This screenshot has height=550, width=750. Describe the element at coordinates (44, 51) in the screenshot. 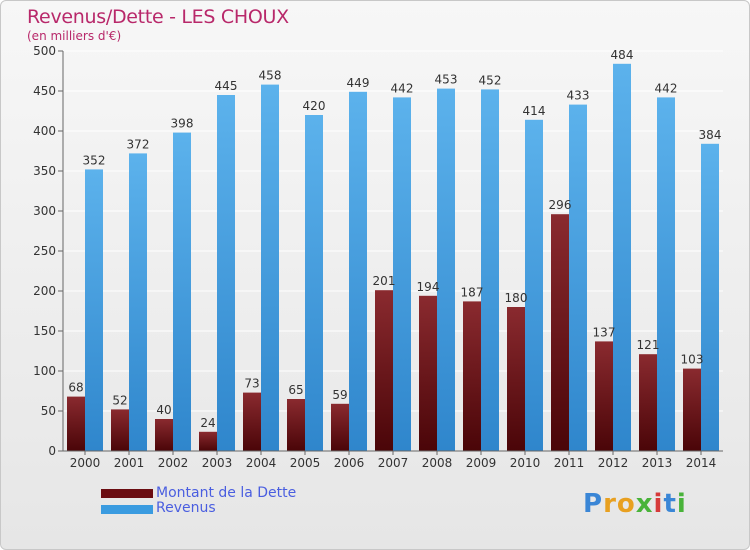

I see `y-tick-label: 500` at that location.